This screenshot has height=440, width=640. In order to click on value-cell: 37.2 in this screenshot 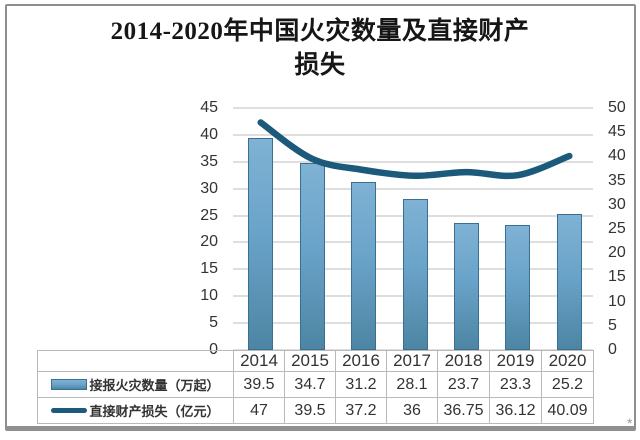, I will do `click(361, 410)`.